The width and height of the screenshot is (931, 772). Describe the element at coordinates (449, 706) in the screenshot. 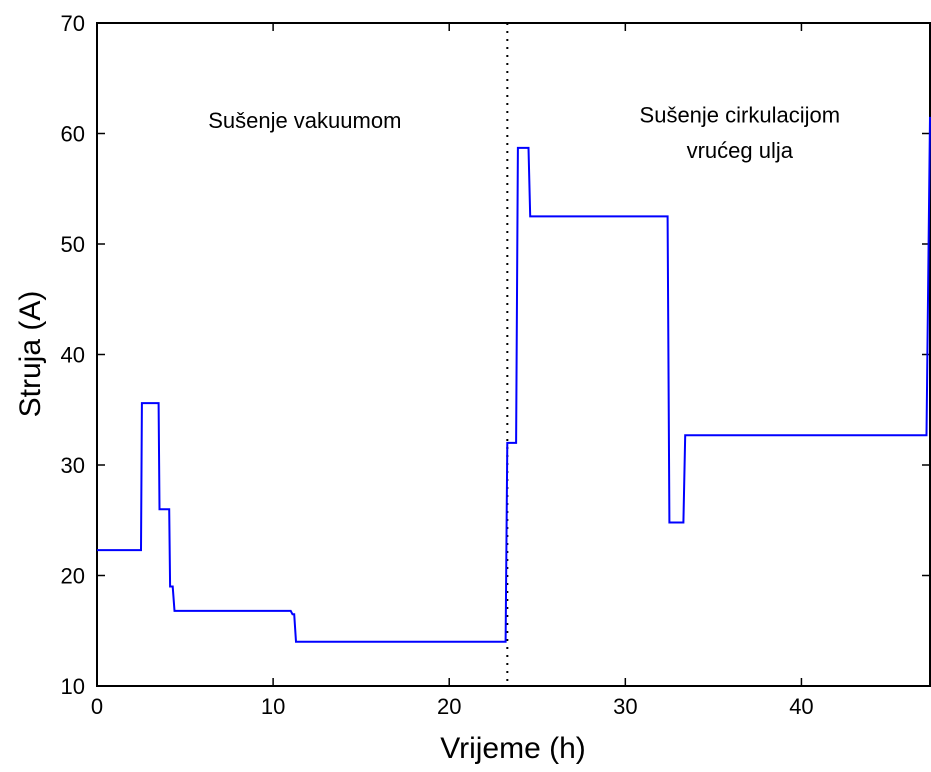

I see `x-tick-label: 20` at that location.